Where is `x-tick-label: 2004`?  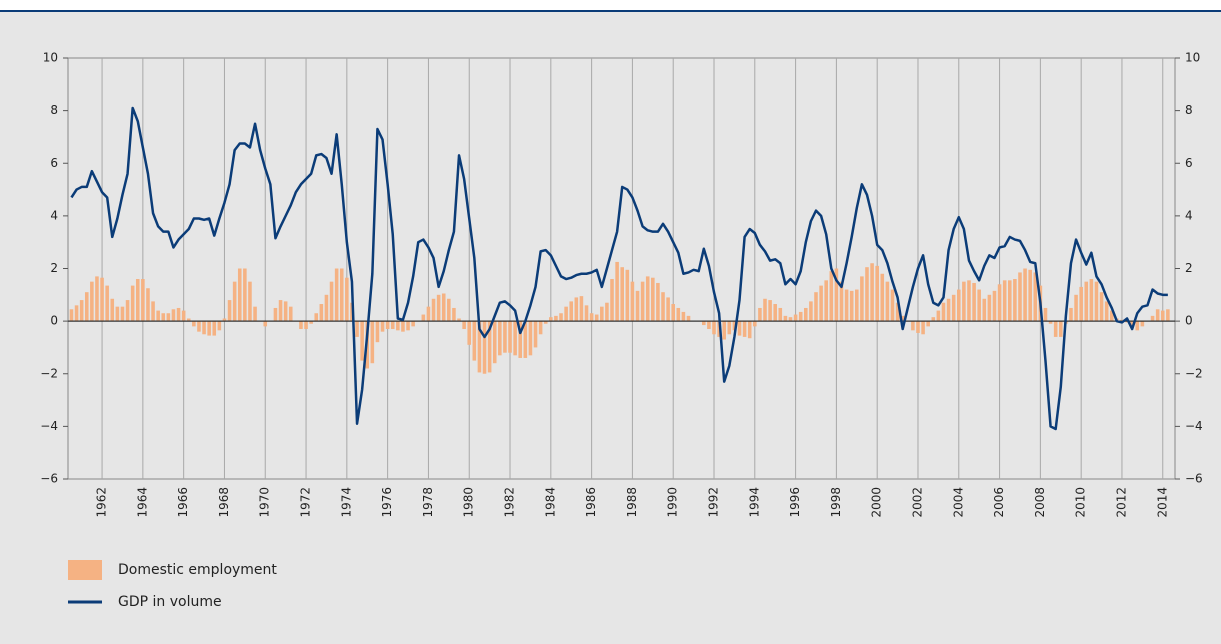
x-tick-label: 2004 is located at coordinates (958, 502).